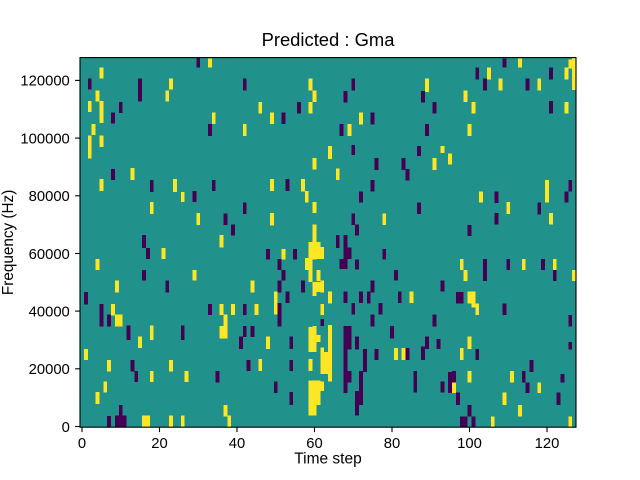 The height and width of the screenshot is (480, 640). Describe the element at coordinates (44, 139) in the screenshot. I see `svg-text: 100000` at that location.